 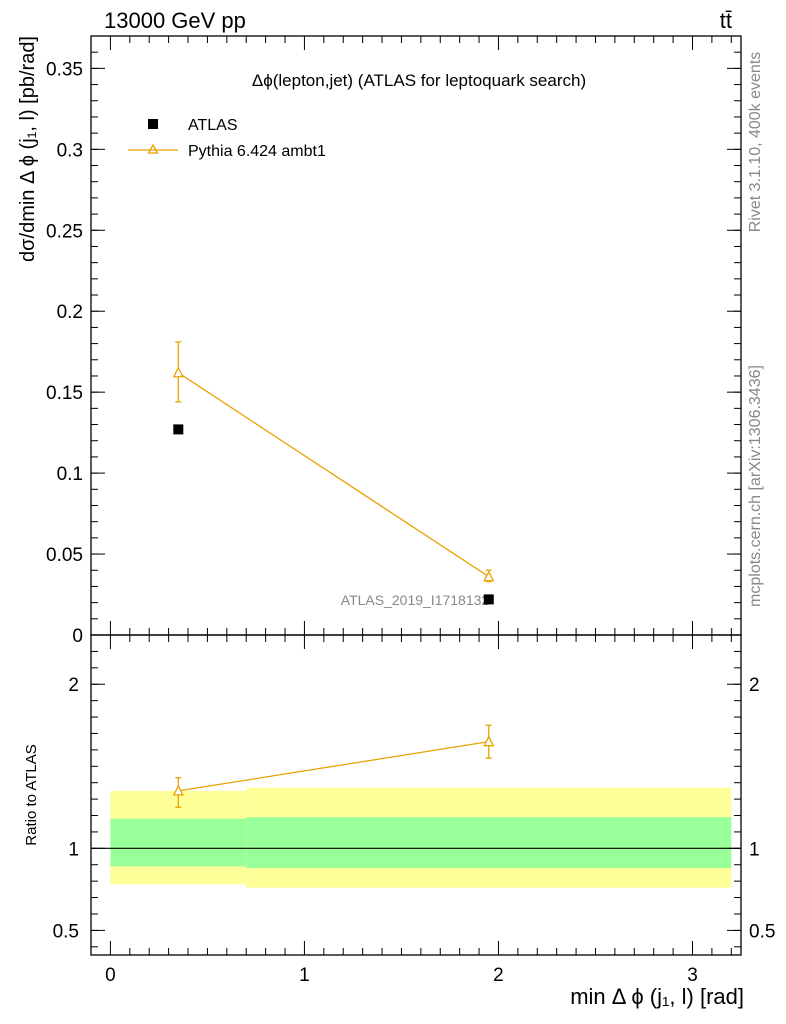 I want to click on y-tick-label: 0.35, so click(x=64, y=69).